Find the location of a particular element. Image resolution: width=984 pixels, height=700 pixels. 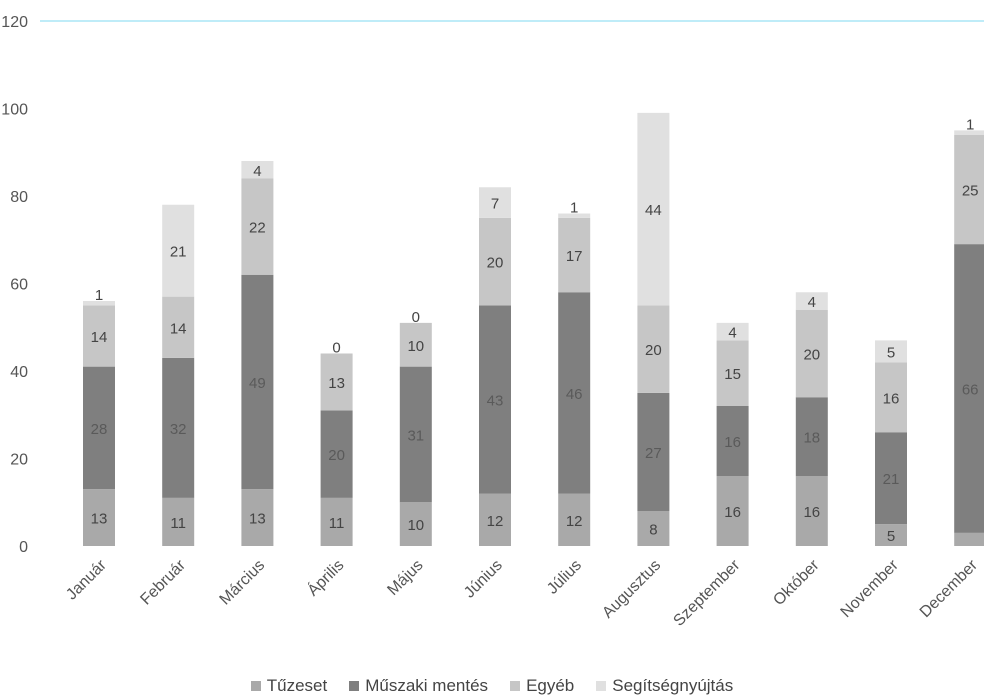

data-label: 22 is located at coordinates (257, 228).